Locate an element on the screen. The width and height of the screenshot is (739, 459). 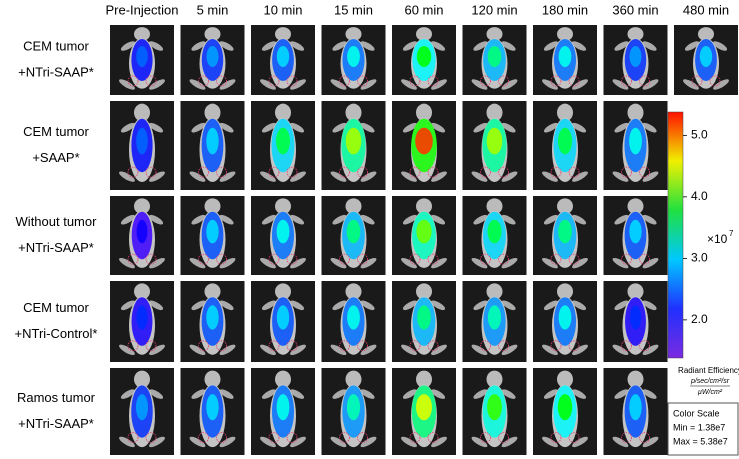
row-label: CEM tumor is located at coordinates (56, 307).